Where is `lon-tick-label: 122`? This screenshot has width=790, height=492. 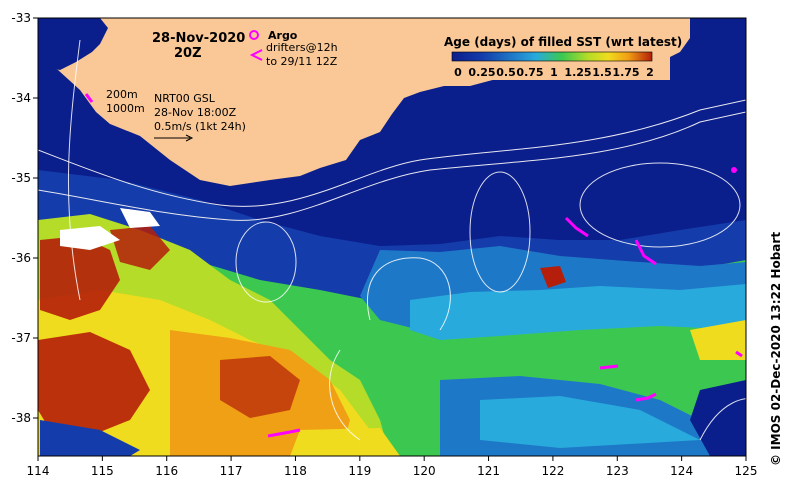
lon-tick-label: 122 is located at coordinates (552, 471).